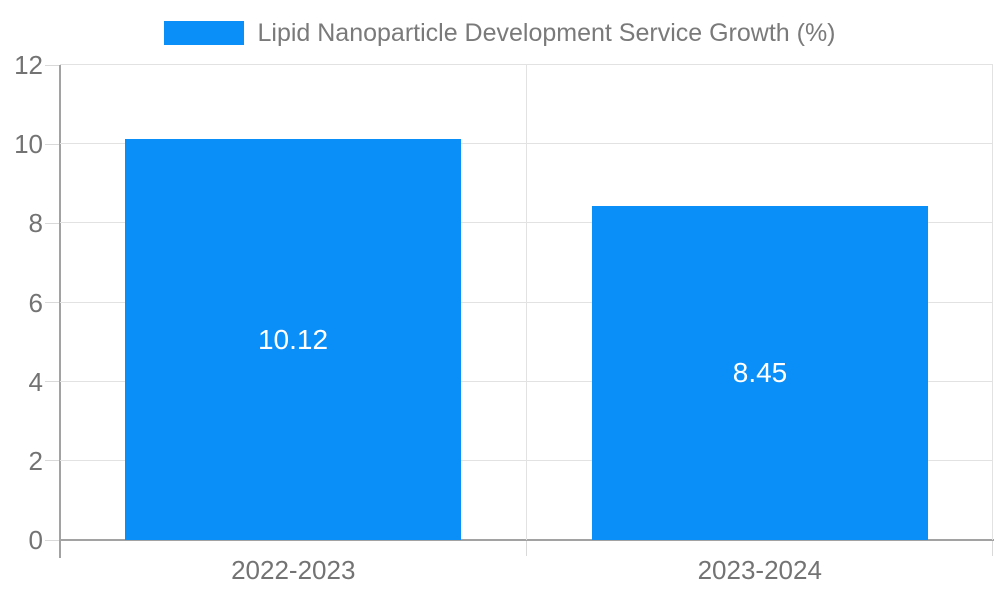 The width and height of the screenshot is (1000, 600). Describe the element at coordinates (35, 381) in the screenshot. I see `y-tick-label-4: 4` at that location.